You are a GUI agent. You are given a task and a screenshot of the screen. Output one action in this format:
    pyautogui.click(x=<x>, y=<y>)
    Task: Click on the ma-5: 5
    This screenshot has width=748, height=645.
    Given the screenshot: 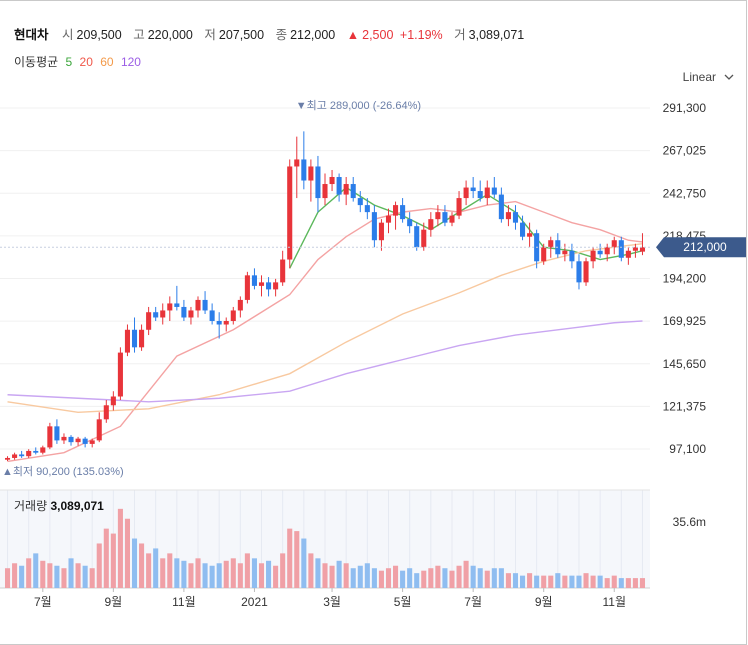 What is the action you would take?
    pyautogui.click(x=69, y=62)
    